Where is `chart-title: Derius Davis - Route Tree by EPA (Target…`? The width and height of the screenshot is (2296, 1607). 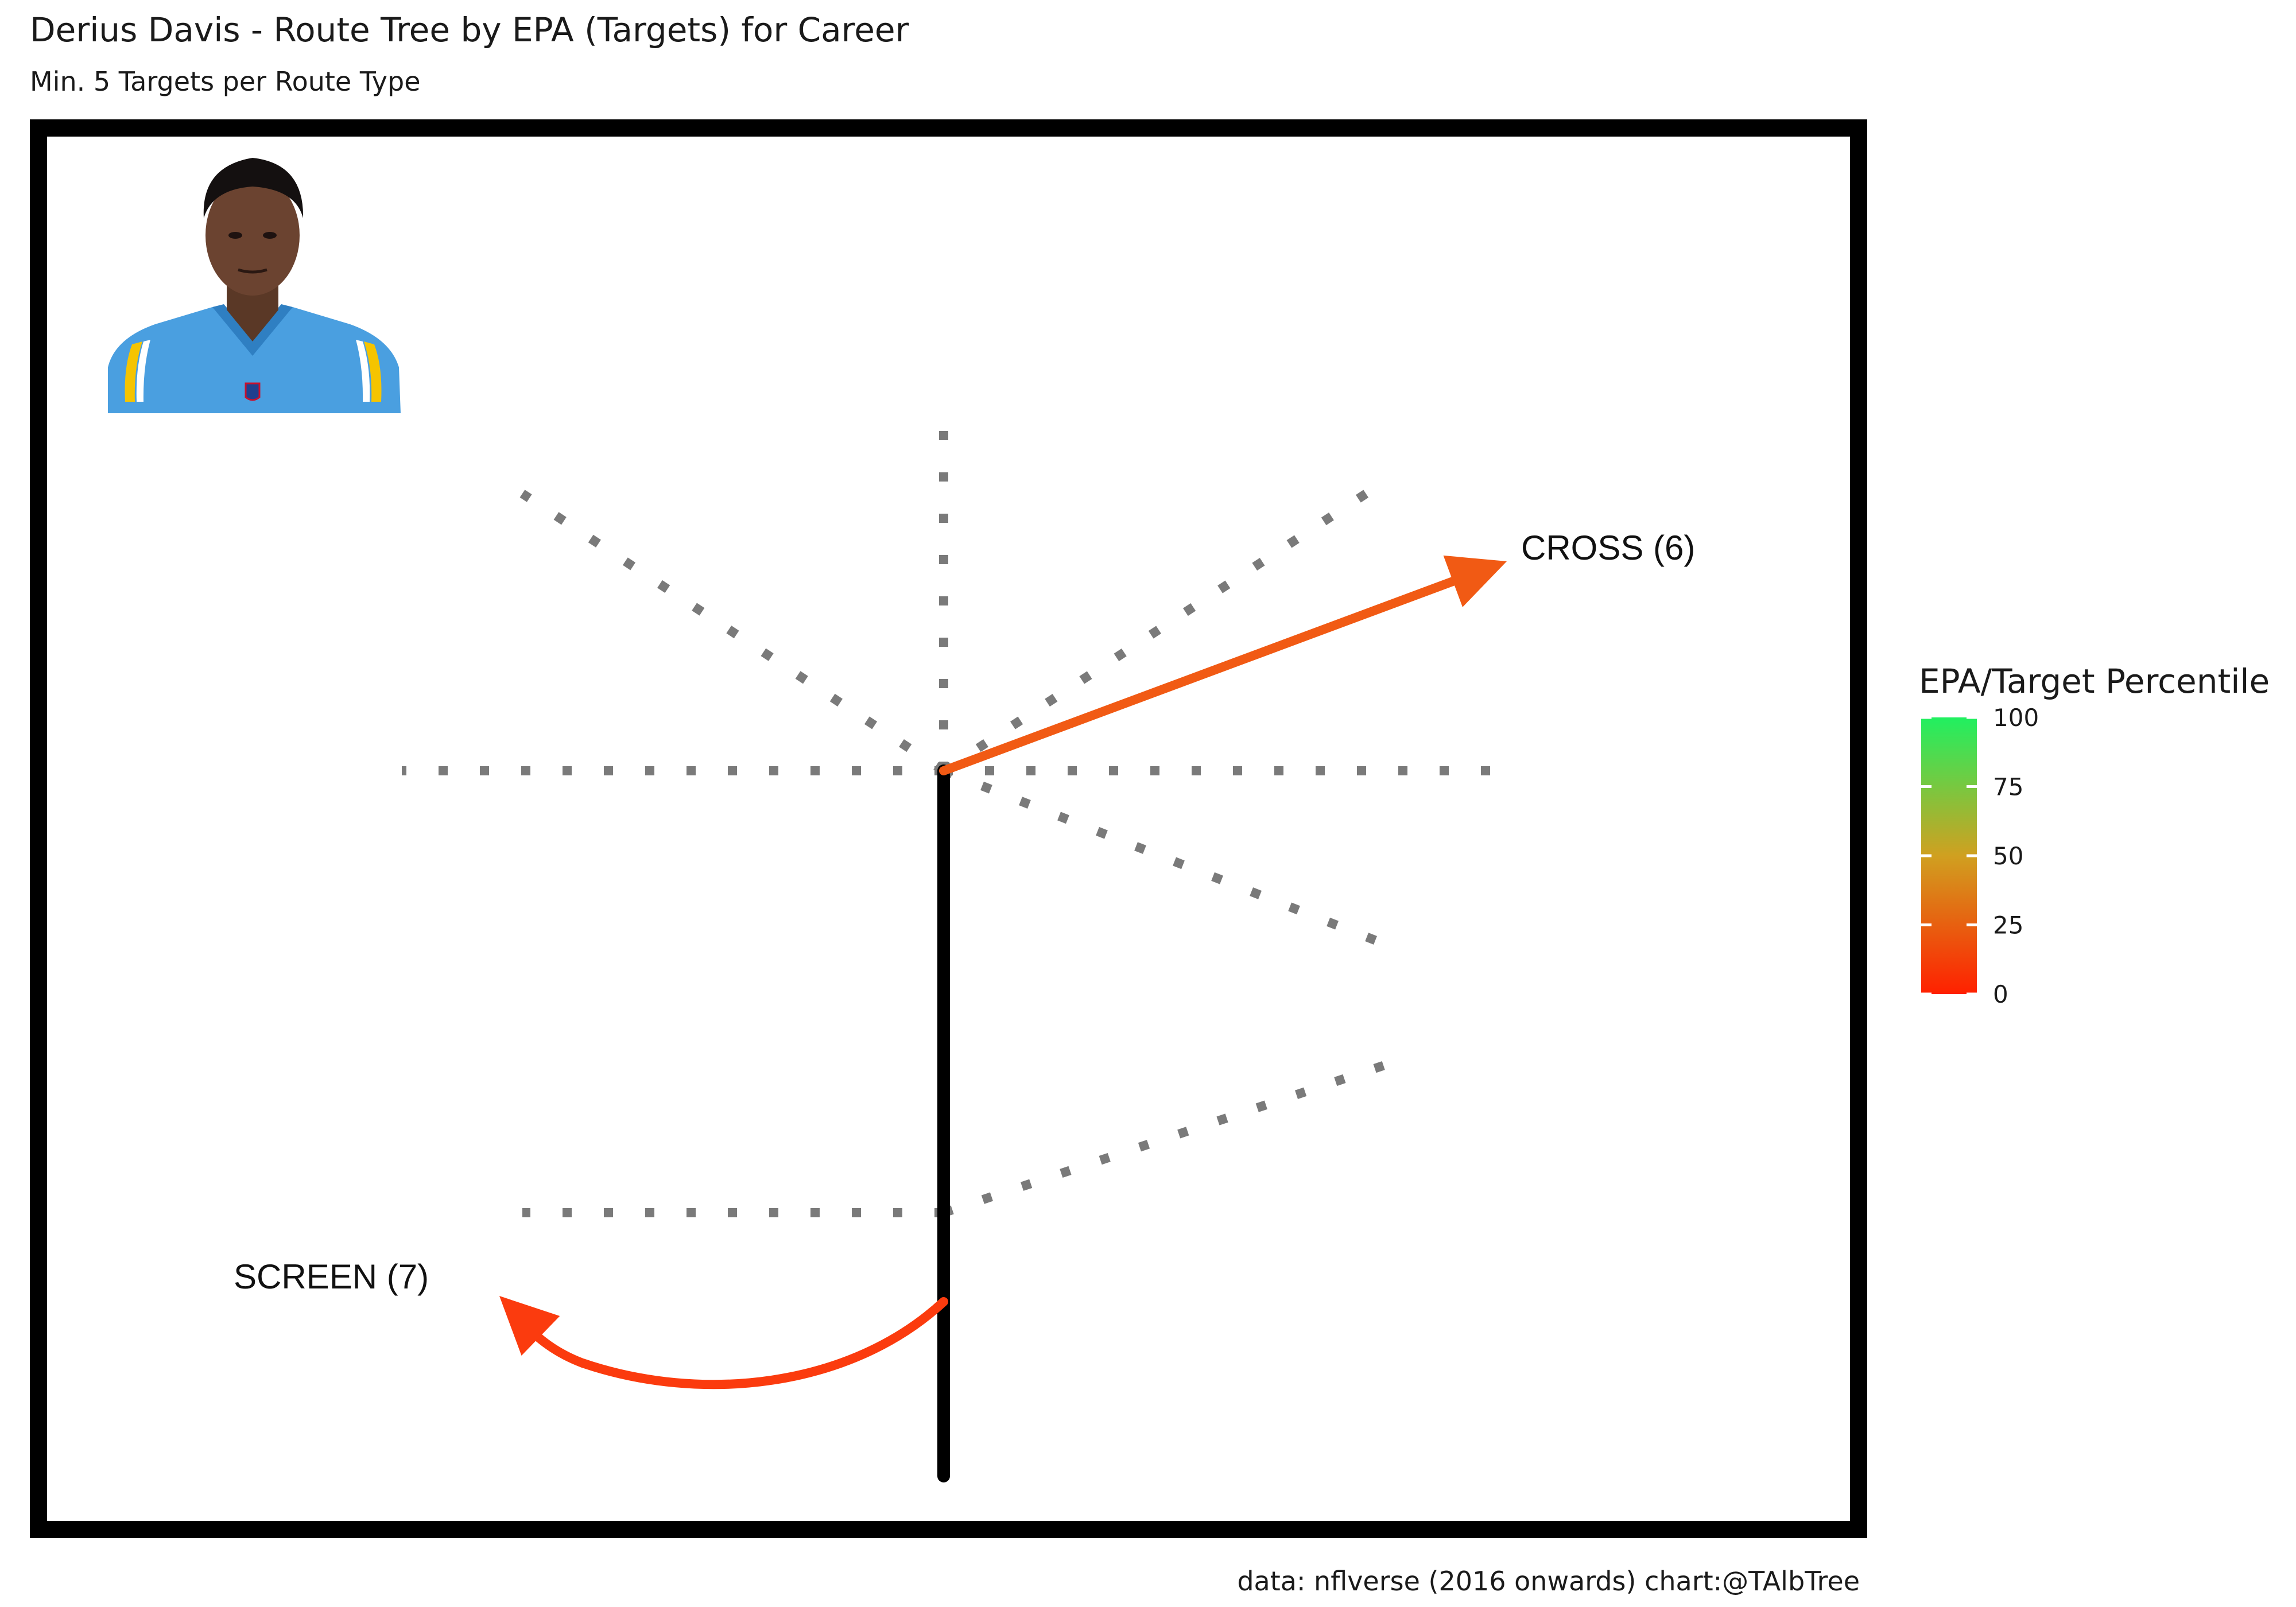
chart-title: Derius Davis - Route Tree by EPA (Target… is located at coordinates (469, 29).